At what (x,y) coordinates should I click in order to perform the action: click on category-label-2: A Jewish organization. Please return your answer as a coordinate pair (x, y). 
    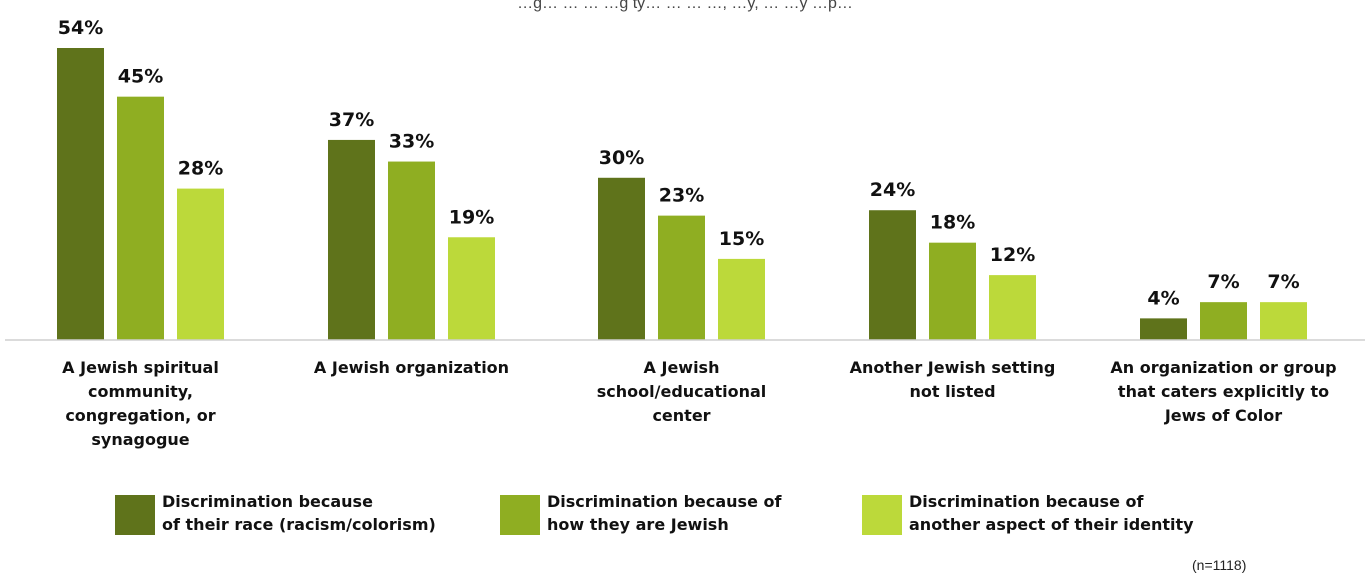
    Looking at the image, I should click on (411, 367).